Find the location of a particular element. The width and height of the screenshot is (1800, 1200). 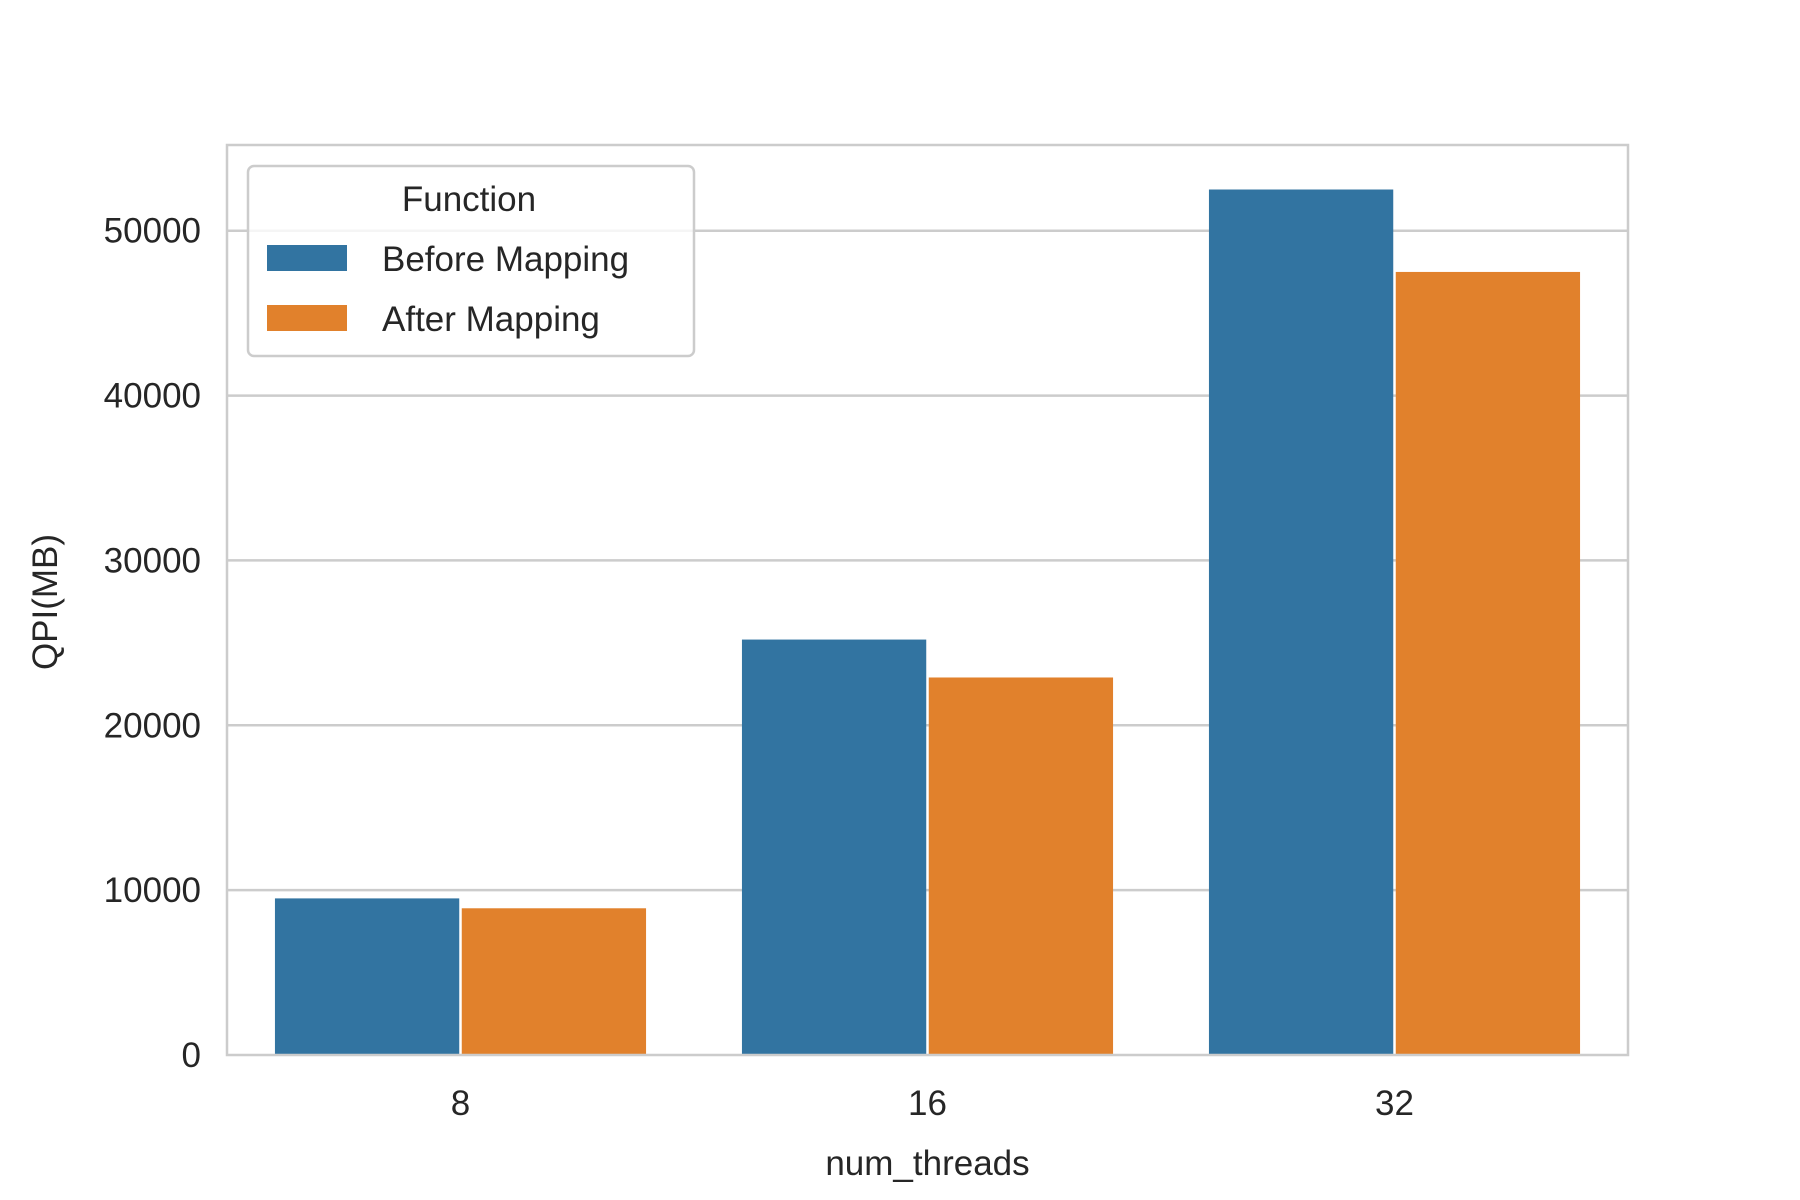

legend-box is located at coordinates (471, 261).